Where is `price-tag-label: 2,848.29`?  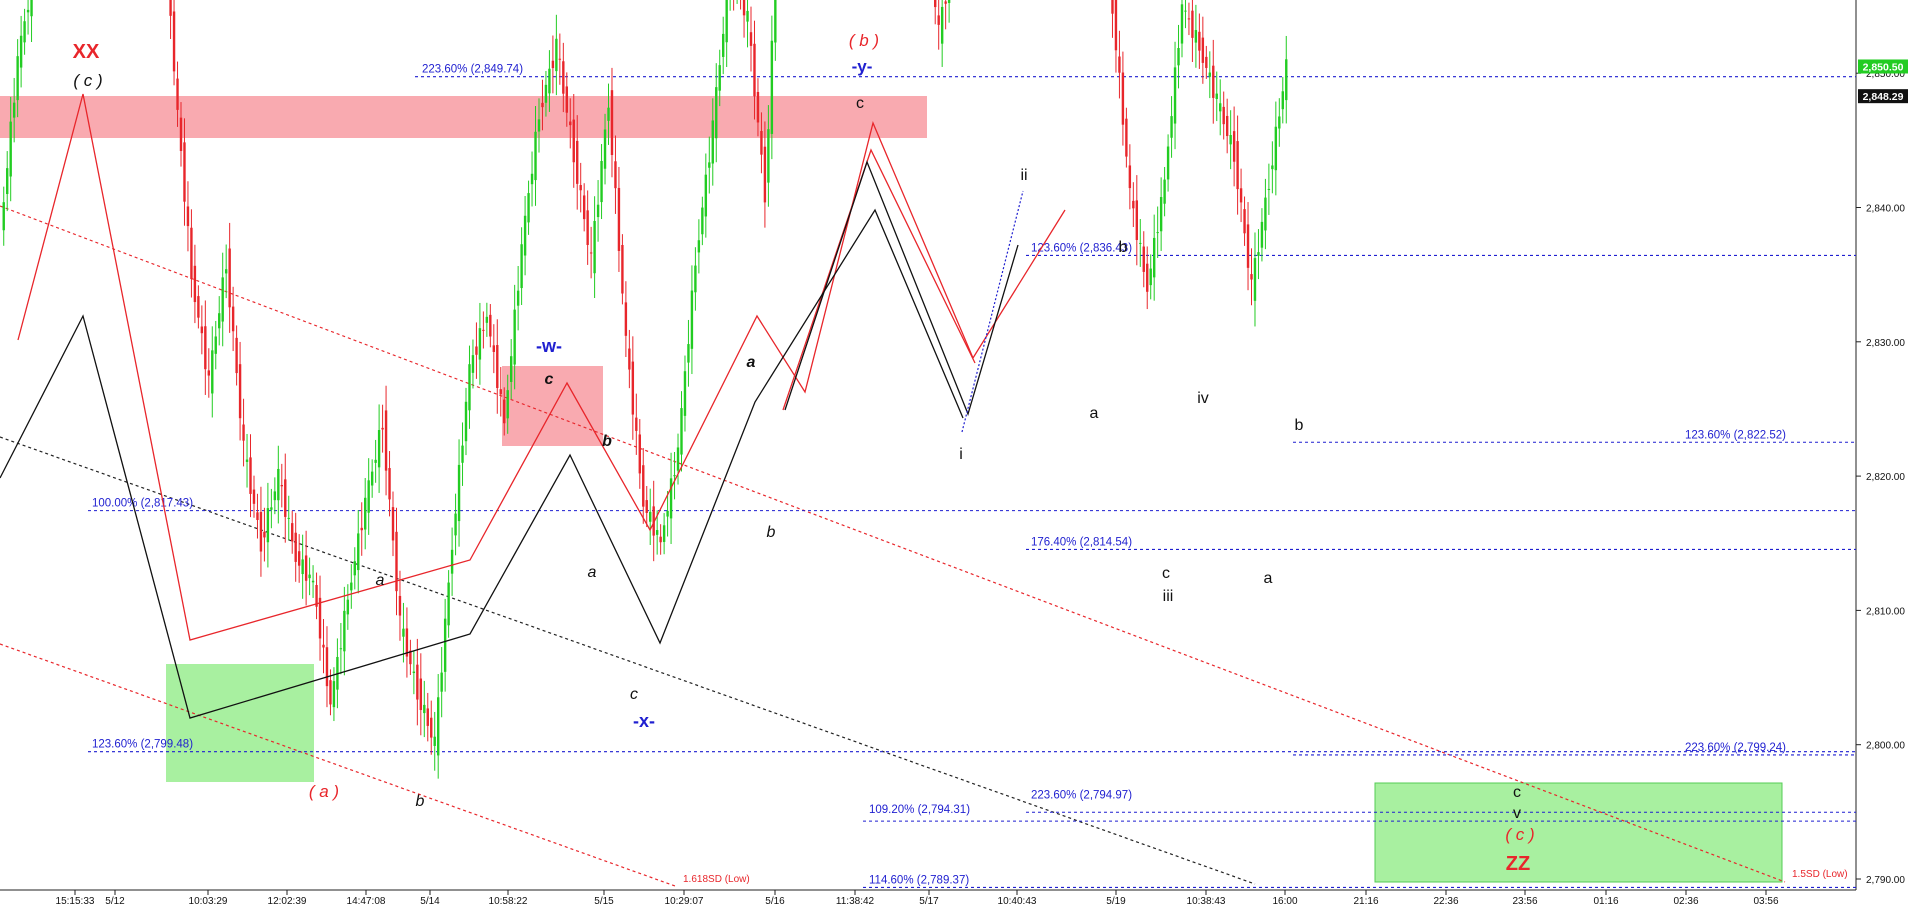
price-tag-label: 2,848.29 is located at coordinates (1883, 97).